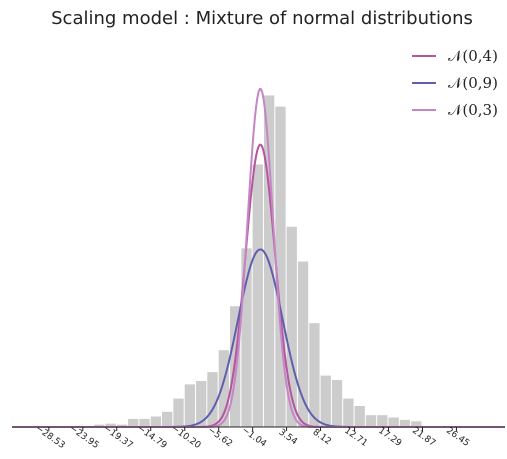  I want to click on x-tick-label: 8.12, so click(322, 438).